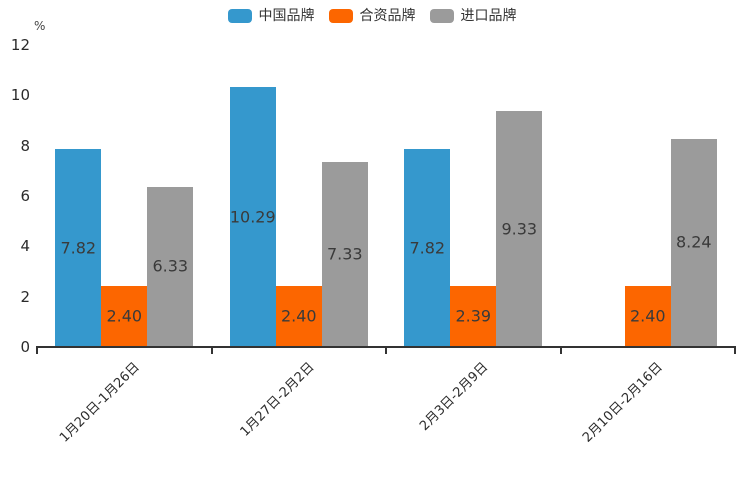 The height and width of the screenshot is (496, 744). I want to click on bar-value-label: 7.33, so click(344, 254).